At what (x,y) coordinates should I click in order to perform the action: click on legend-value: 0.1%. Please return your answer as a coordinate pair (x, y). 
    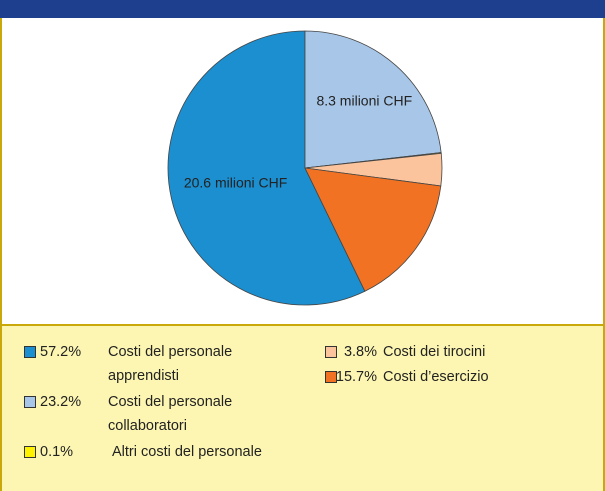
    Looking at the image, I should click on (57, 452).